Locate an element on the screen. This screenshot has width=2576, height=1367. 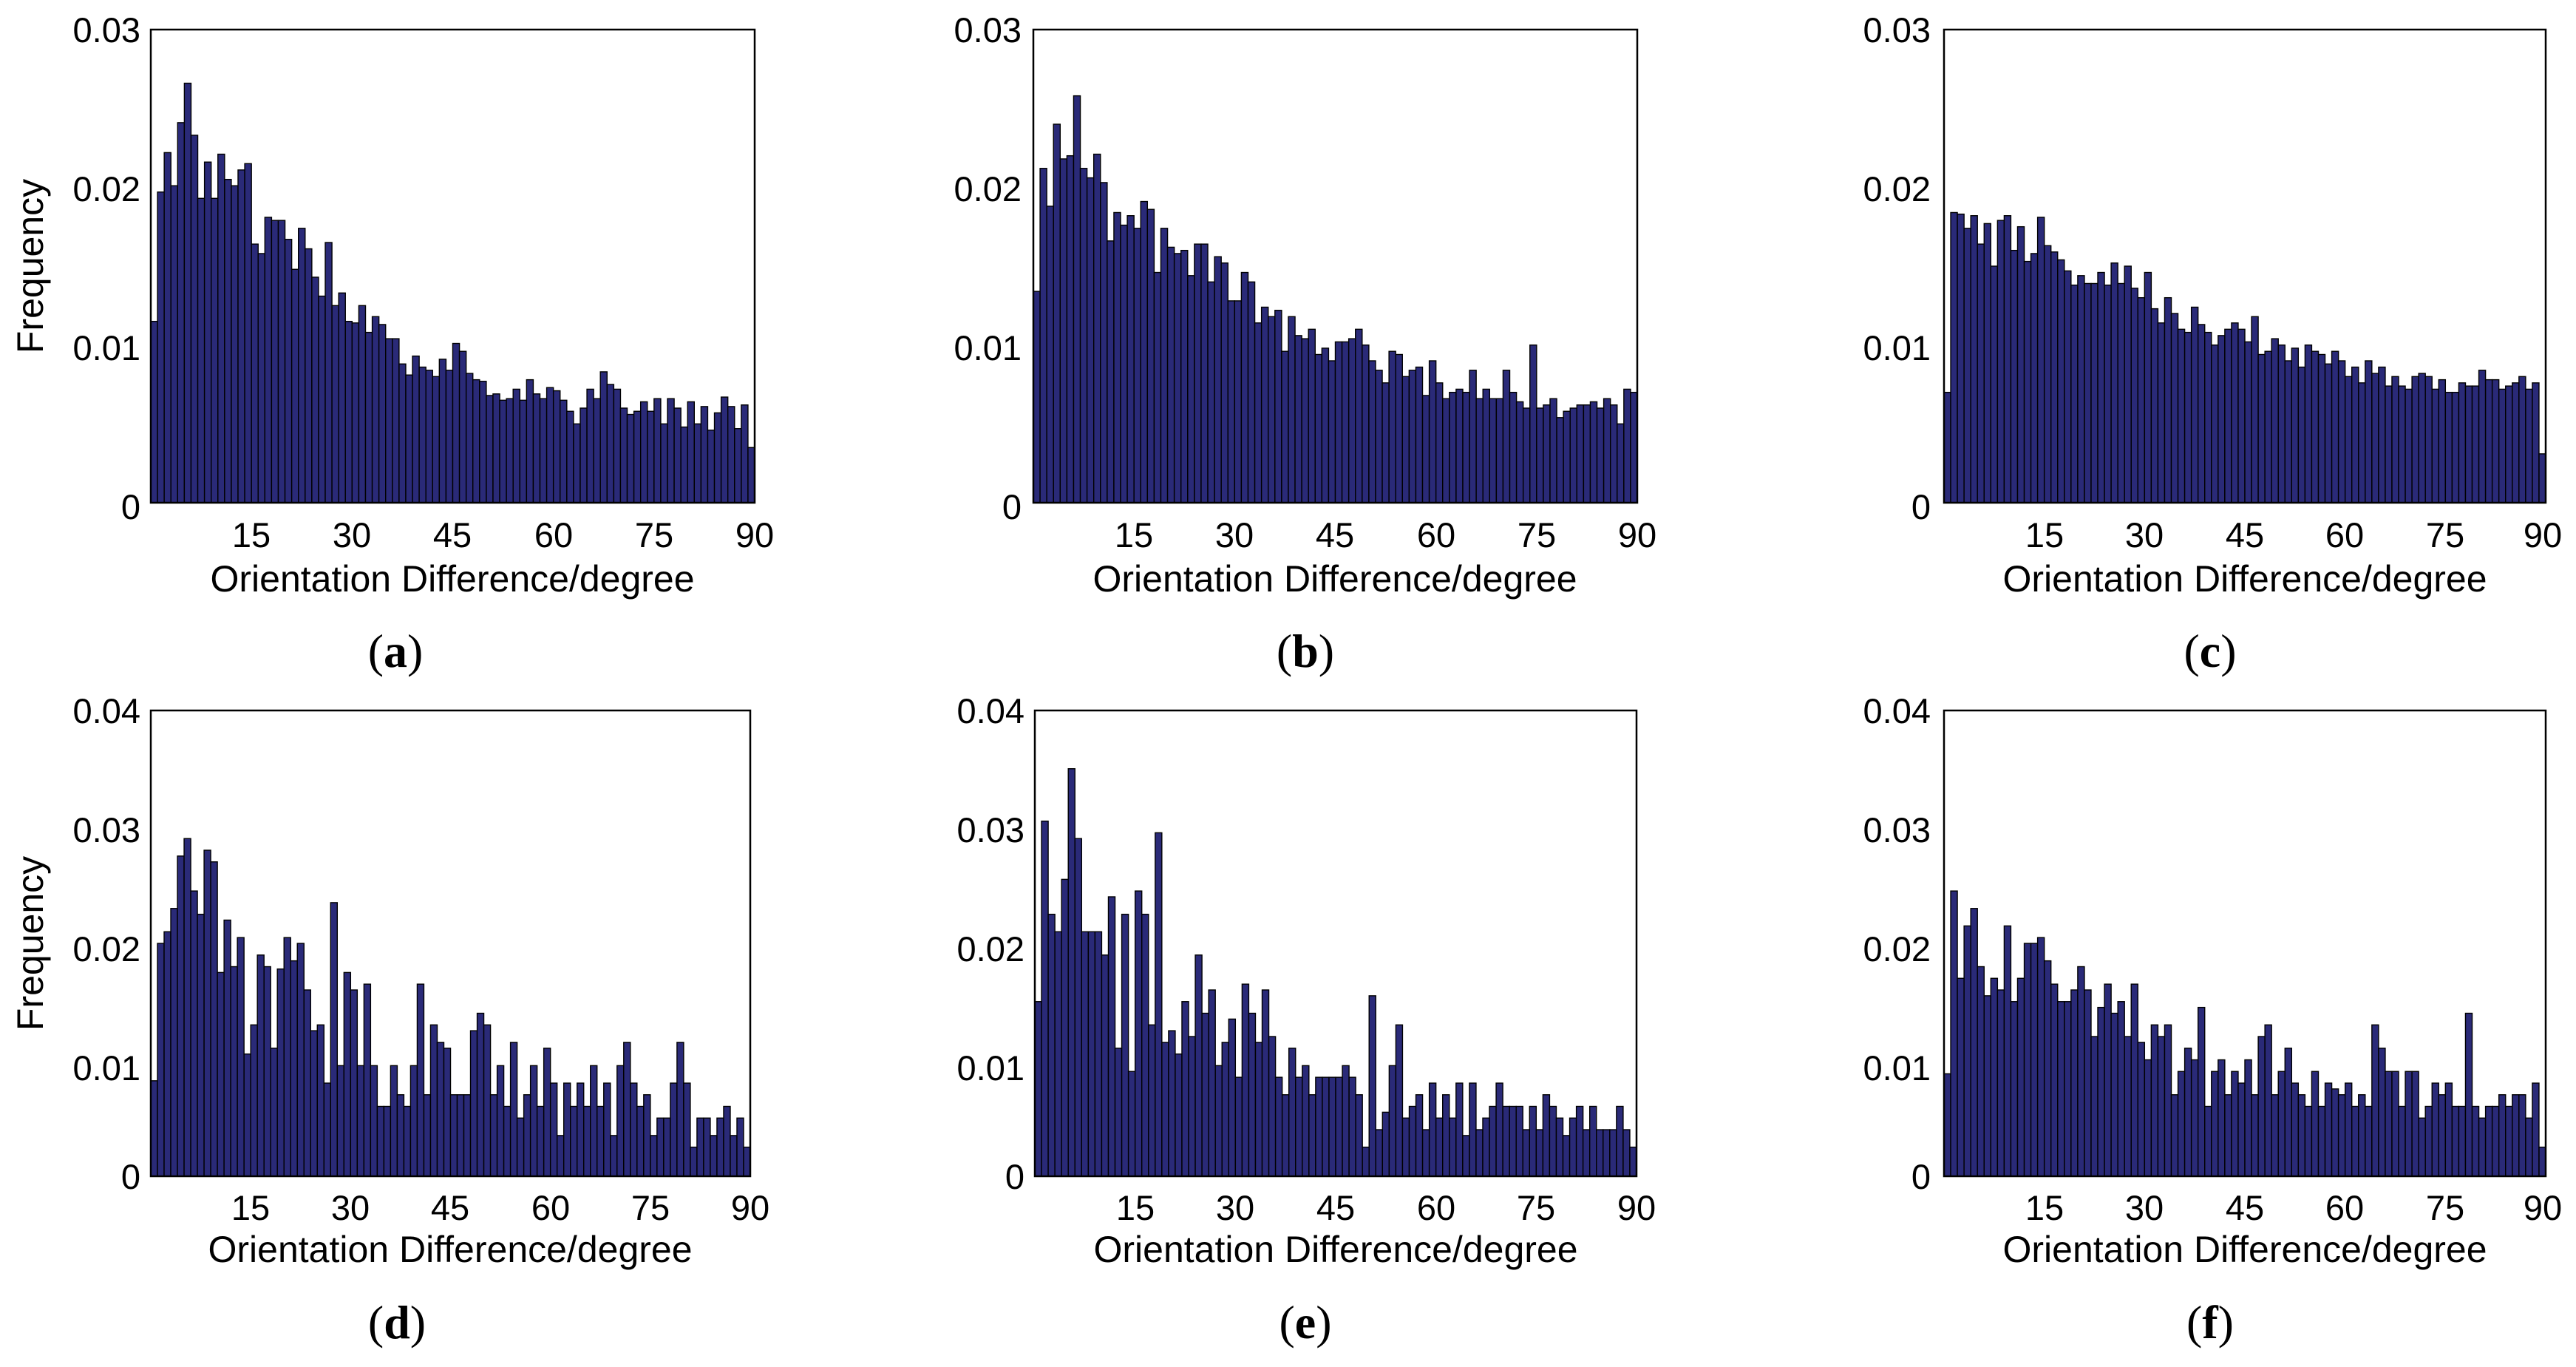
ytick-label: 0.01 is located at coordinates (1897, 1068).